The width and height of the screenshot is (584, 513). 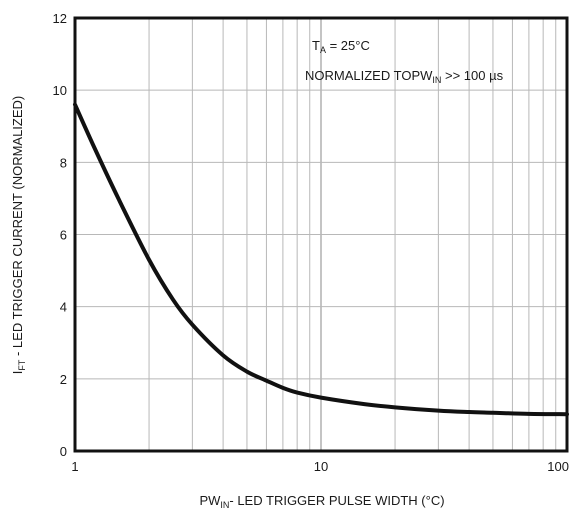 What do you see at coordinates (63, 379) in the screenshot?
I see `y-tick-label: 2` at bounding box center [63, 379].